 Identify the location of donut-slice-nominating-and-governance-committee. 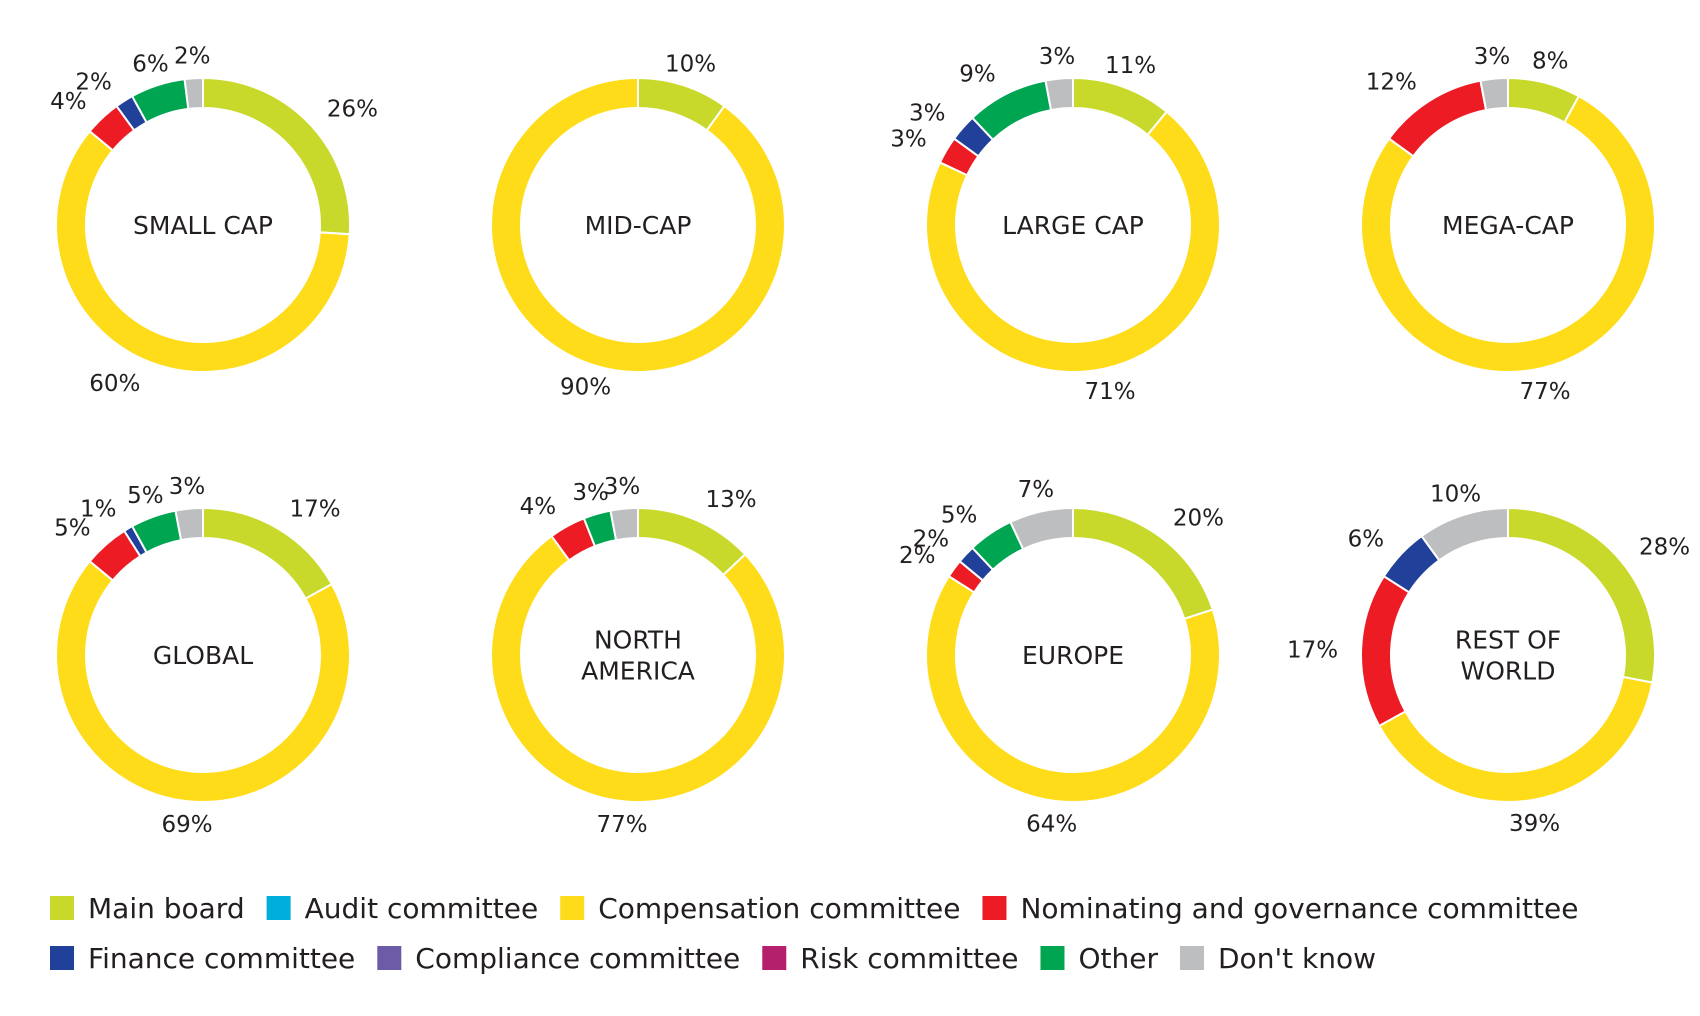
(1385, 651).